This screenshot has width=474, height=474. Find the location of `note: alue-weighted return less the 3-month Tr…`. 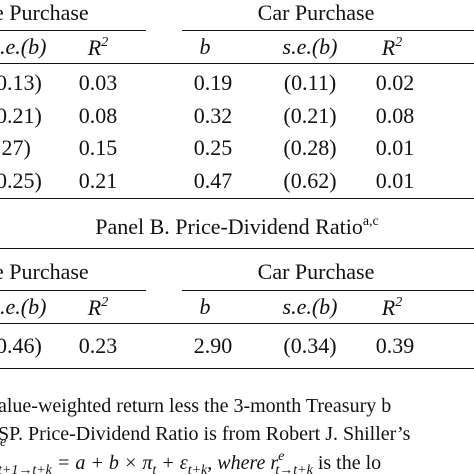

note: alue-weighted return less the 3-month Tr… is located at coordinates (196, 406).